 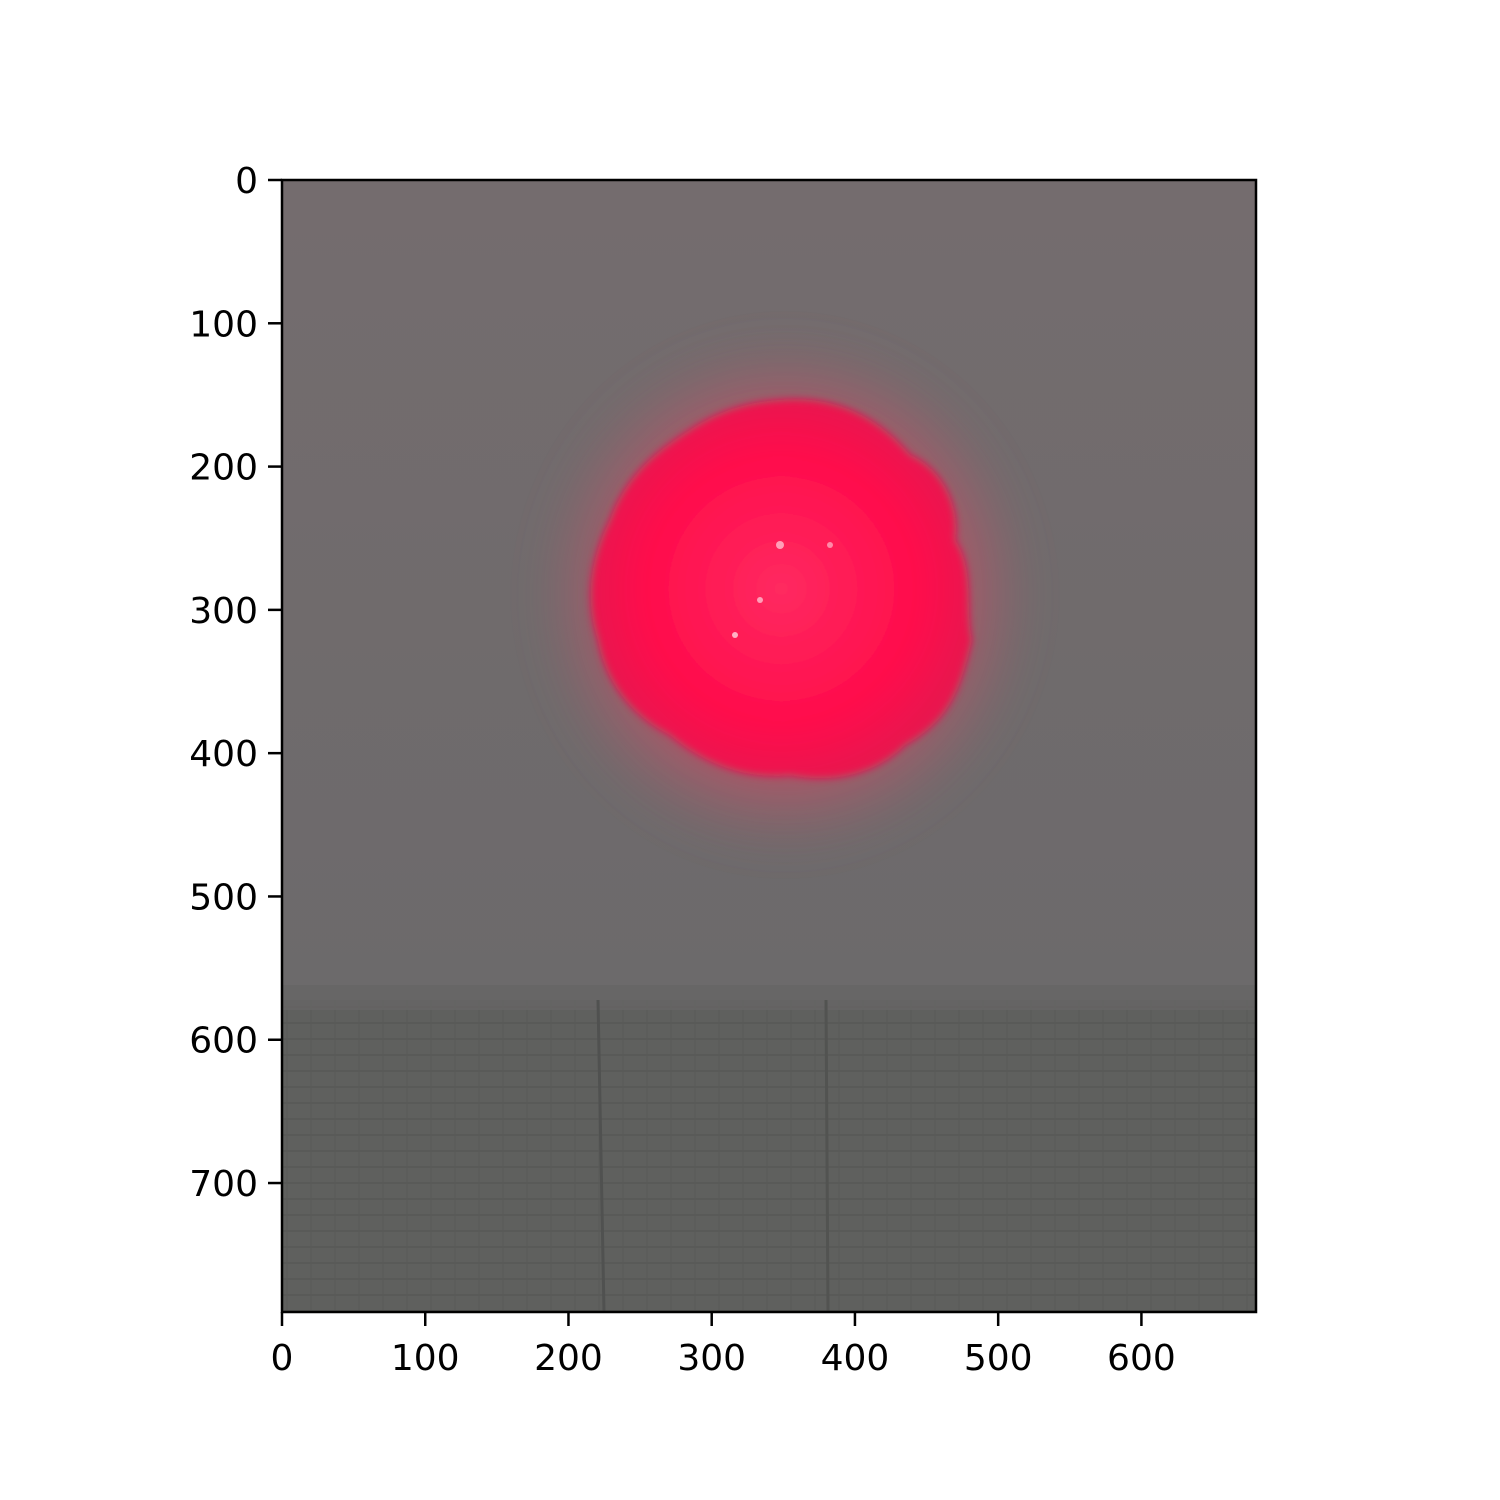 I want to click on y-tick-label: 500, so click(x=223, y=897).